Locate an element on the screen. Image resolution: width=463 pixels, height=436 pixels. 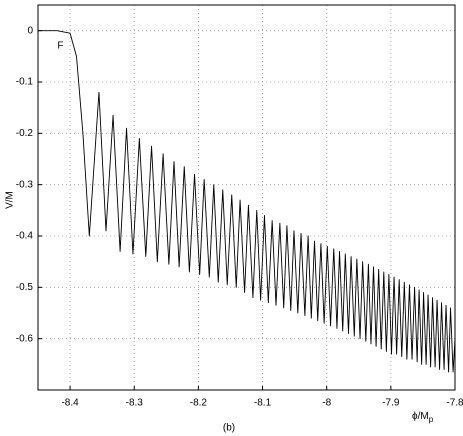
y-tick-label: -0.3 is located at coordinates (25, 184).